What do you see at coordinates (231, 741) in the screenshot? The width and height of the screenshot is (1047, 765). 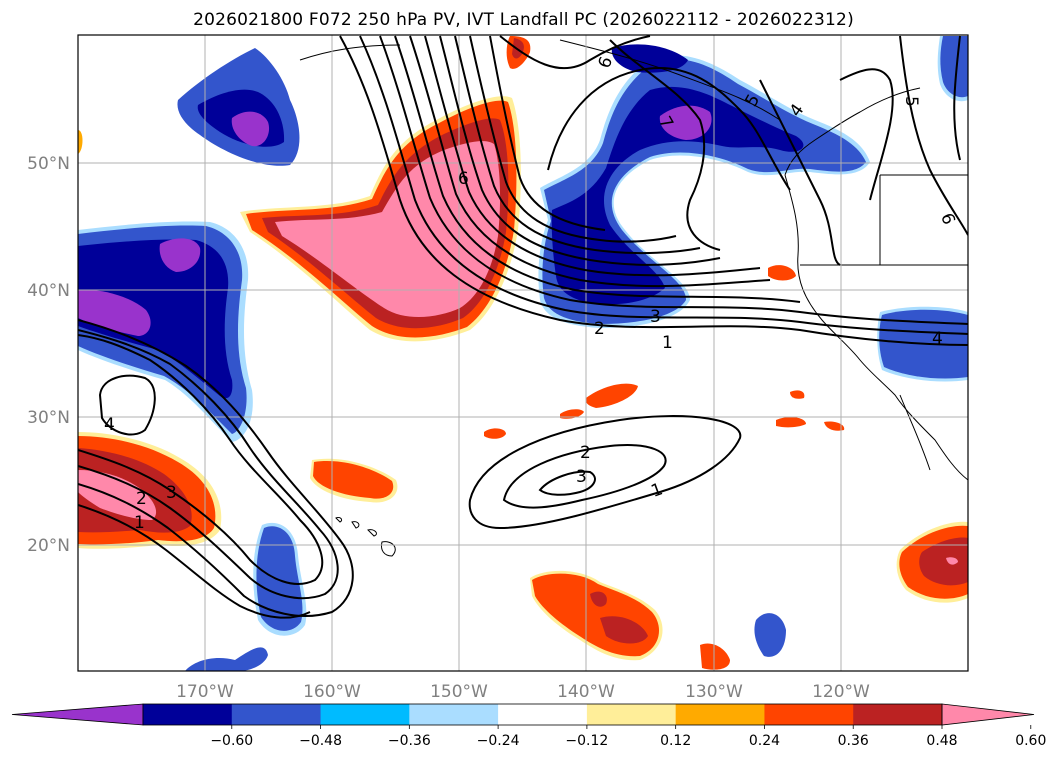 I see `colorbar-tick-label: −0.60` at bounding box center [231, 741].